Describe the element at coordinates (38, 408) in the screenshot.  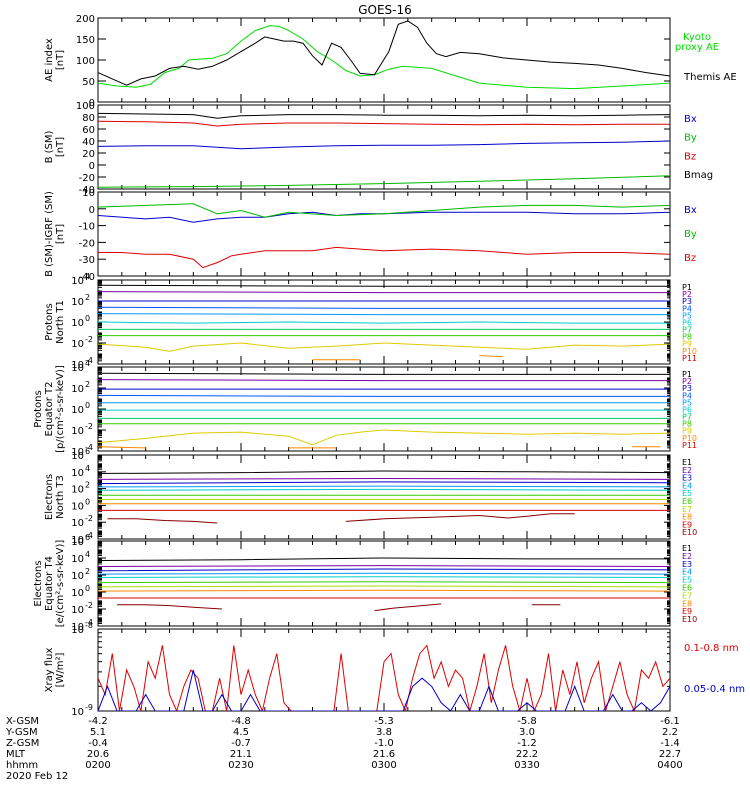
I see `p-equator-ylabel: Protons` at that location.